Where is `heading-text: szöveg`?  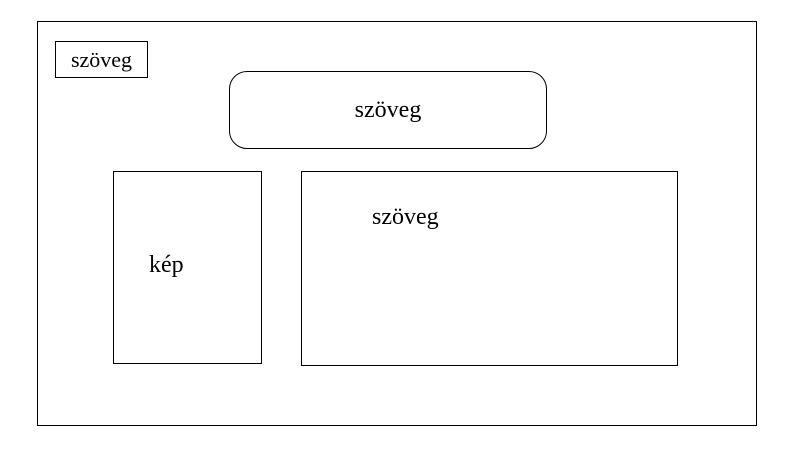
heading-text: szöveg is located at coordinates (388, 109).